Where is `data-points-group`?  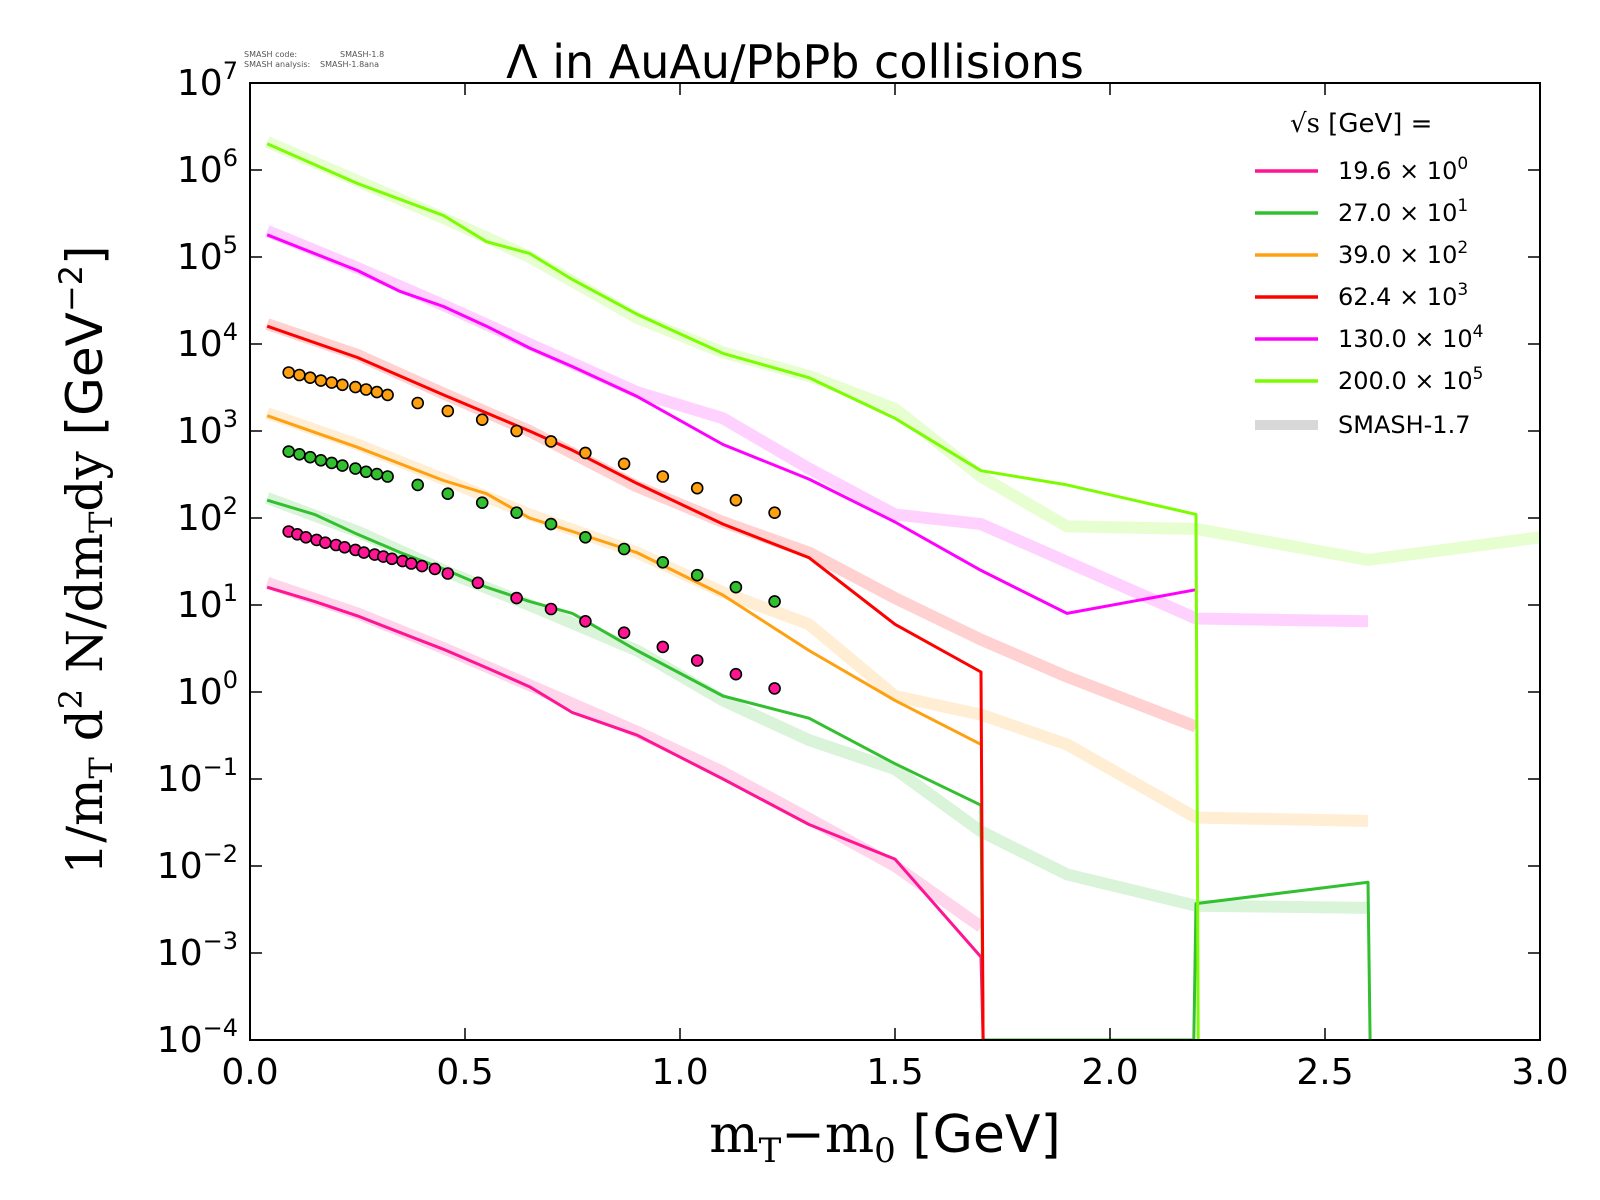
data-points-group is located at coordinates (531, 530).